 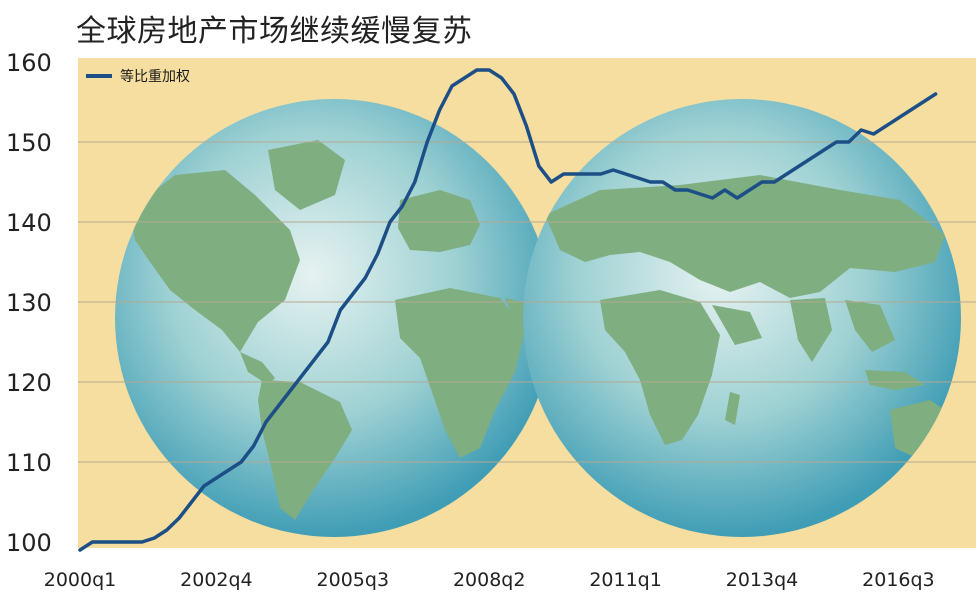 What do you see at coordinates (29, 383) in the screenshot?
I see `y-tick-label: 120` at bounding box center [29, 383].